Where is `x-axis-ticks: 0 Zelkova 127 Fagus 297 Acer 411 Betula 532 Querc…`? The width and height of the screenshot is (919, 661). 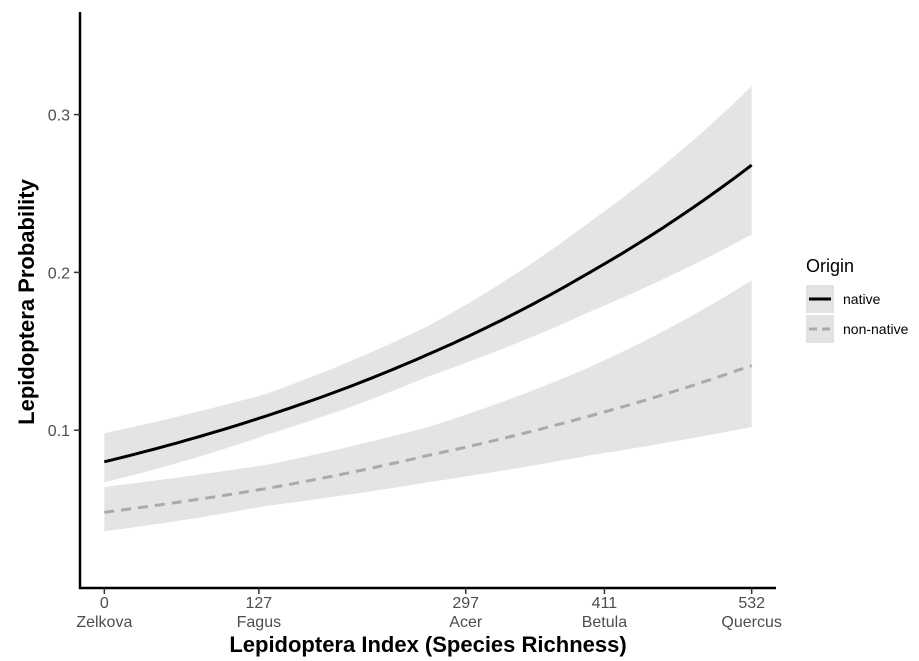
x-axis-ticks: 0 Zelkova 127 Fagus 297 Acer 411 Betula 532 Querc… is located at coordinates (429, 609).